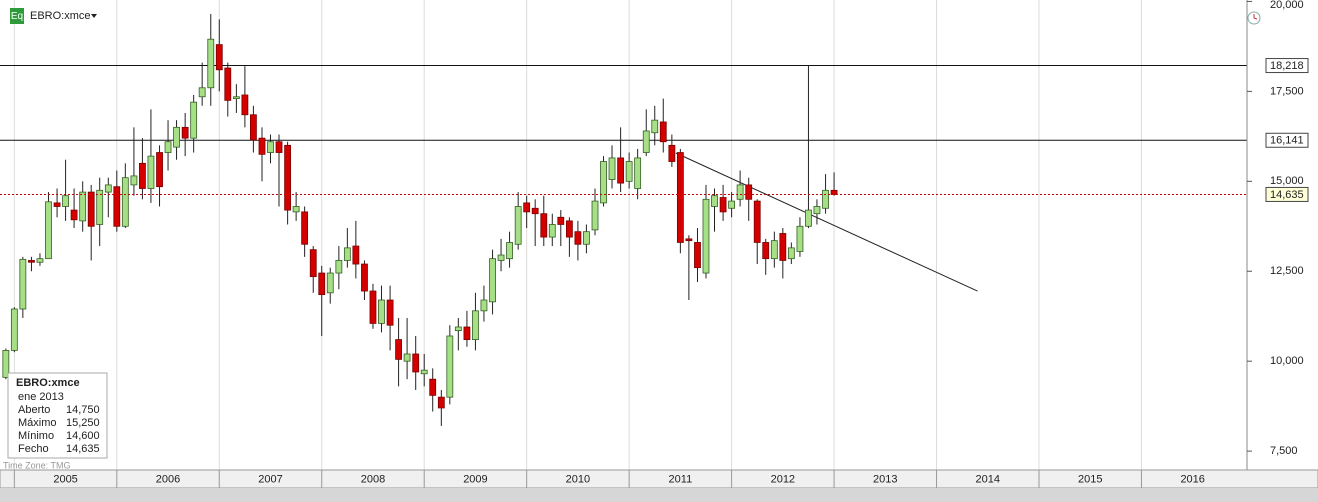  I want to click on info-title: EBRO:xmce, so click(48, 383).